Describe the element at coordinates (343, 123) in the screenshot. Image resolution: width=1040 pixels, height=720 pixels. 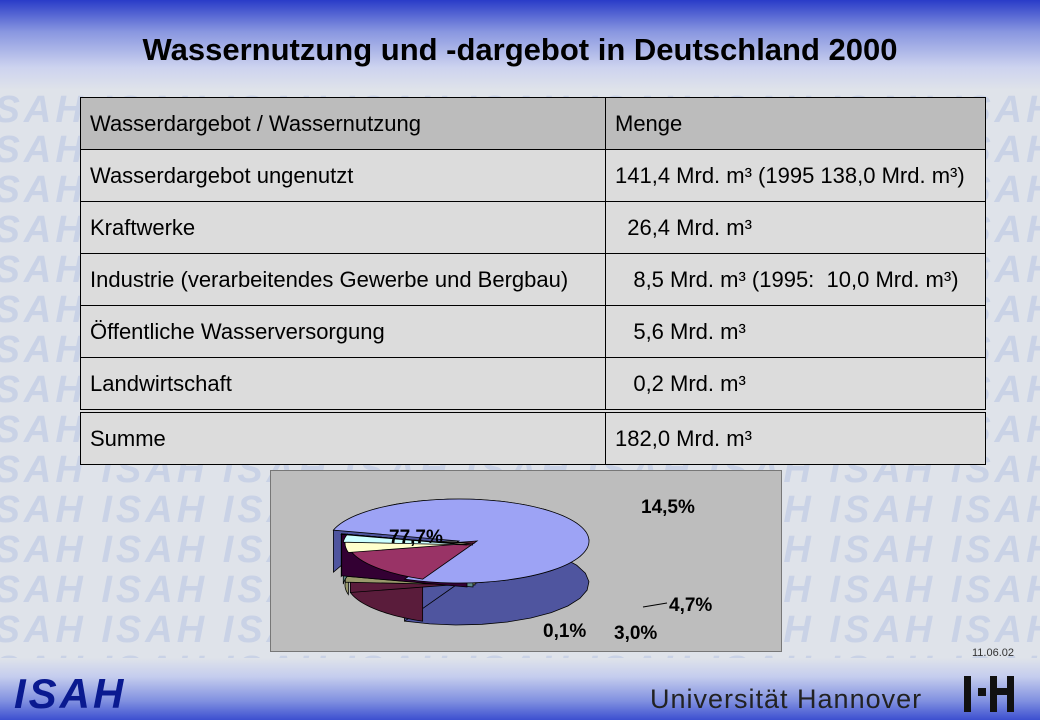
I see `header-category: Wasserdargebot / Wassernutzung` at that location.